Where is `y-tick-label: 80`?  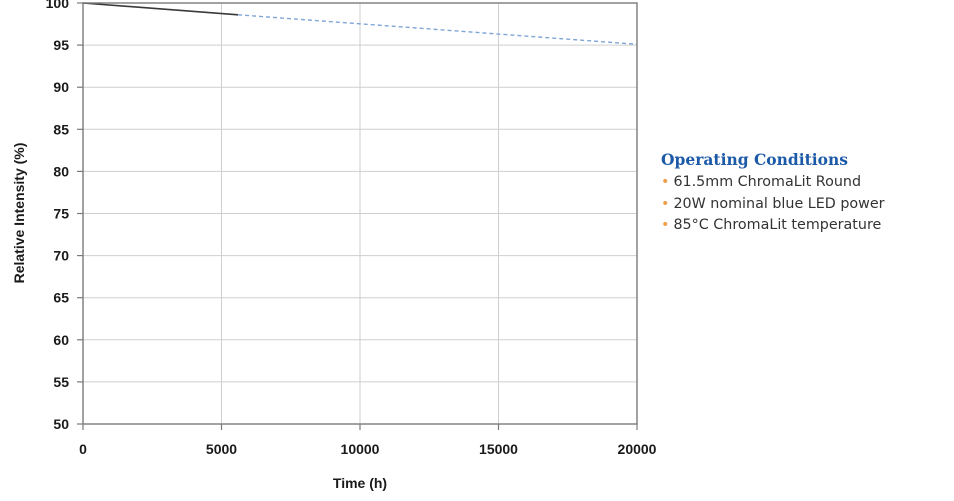
y-tick-label: 80 is located at coordinates (61, 171).